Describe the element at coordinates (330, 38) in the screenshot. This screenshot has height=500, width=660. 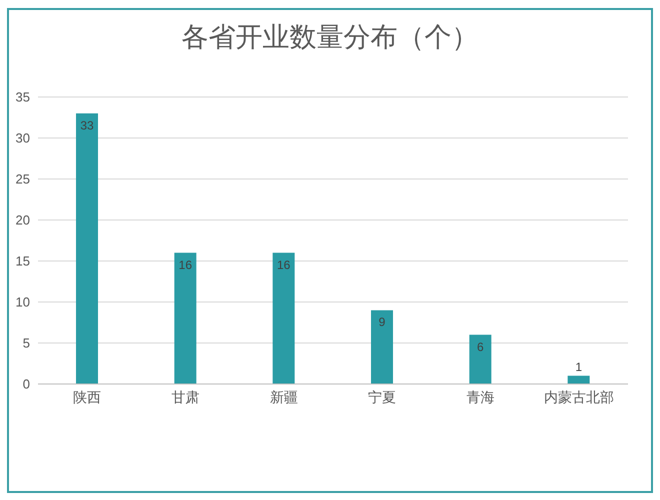
I see `chart-title: 各省开业数量分布（个）` at that location.